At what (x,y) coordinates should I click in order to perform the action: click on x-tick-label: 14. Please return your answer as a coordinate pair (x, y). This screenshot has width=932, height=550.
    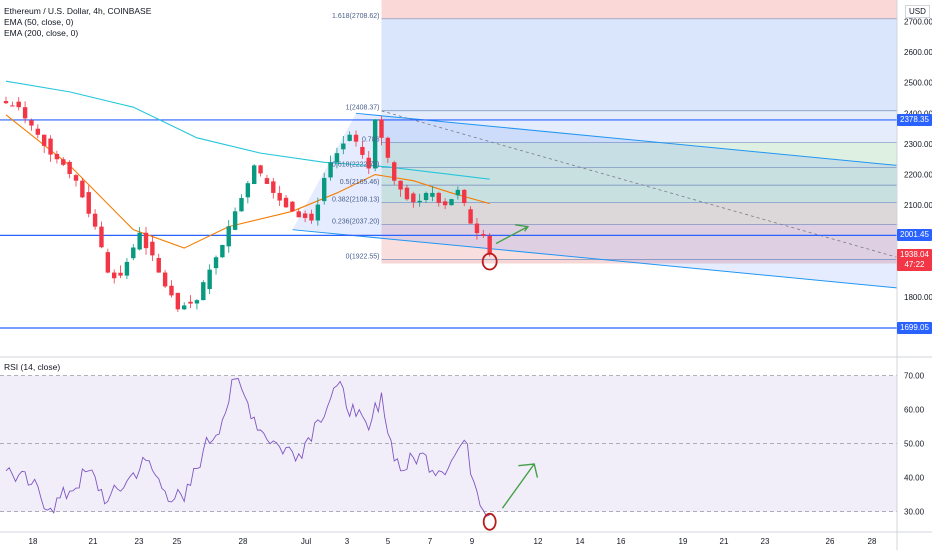
    Looking at the image, I should click on (580, 541).